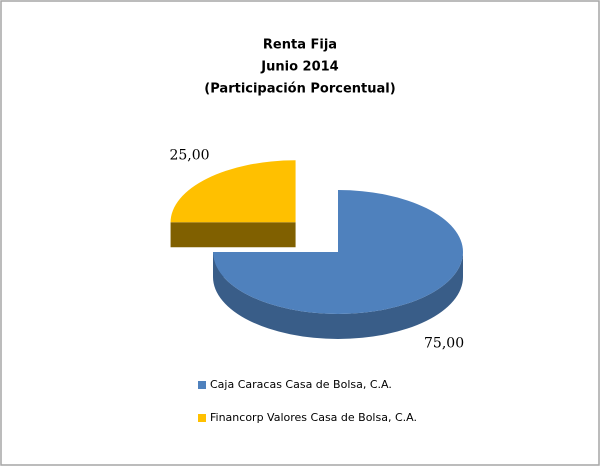 Image resolution: width=600 pixels, height=466 pixels. Describe the element at coordinates (313, 417) in the screenshot. I see `legend-label: Financorp Valores Casa de Bolsa, C.A.` at that location.